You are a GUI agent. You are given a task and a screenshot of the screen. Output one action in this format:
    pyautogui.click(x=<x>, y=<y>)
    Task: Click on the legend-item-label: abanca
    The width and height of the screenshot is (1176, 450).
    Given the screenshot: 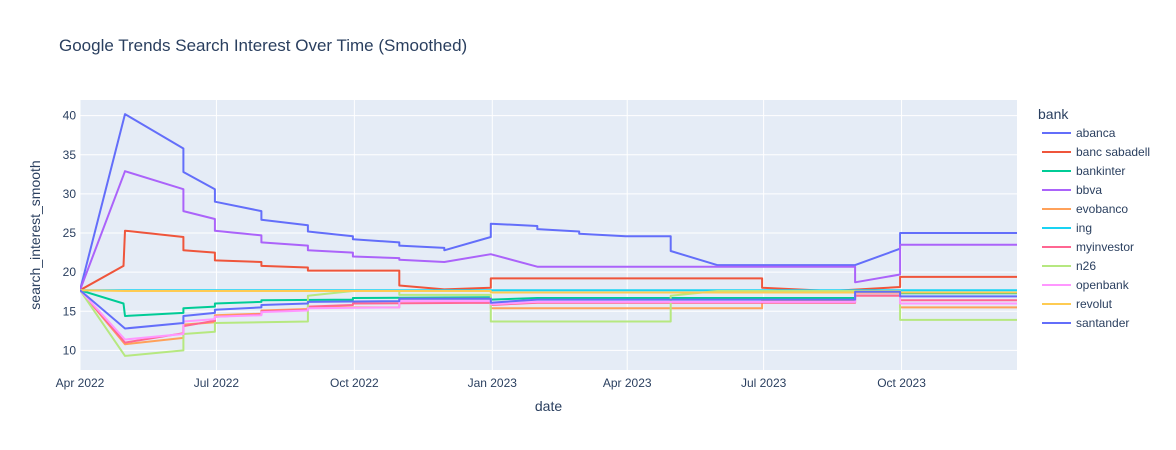 What is the action you would take?
    pyautogui.click(x=1096, y=133)
    